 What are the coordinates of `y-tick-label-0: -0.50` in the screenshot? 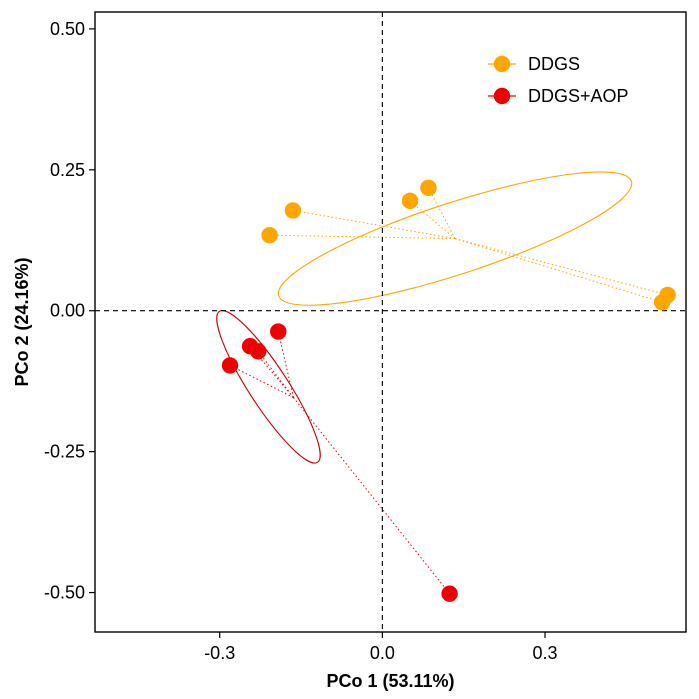 It's located at (64, 593).